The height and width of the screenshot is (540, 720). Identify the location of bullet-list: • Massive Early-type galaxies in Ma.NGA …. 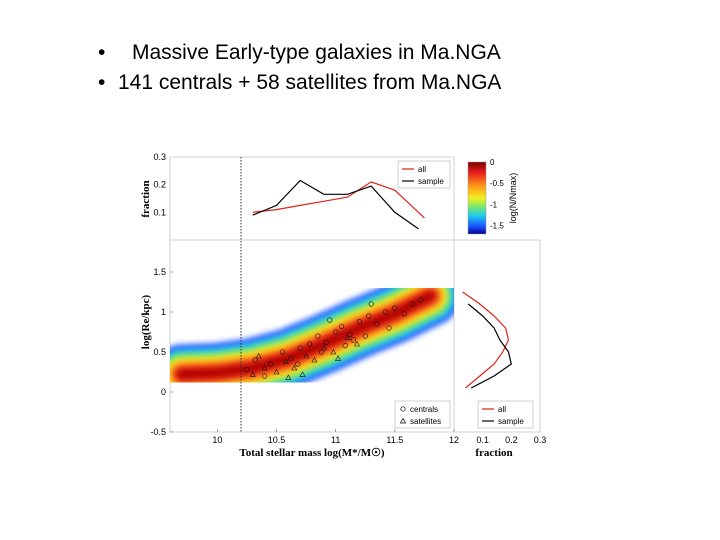
(398, 68).